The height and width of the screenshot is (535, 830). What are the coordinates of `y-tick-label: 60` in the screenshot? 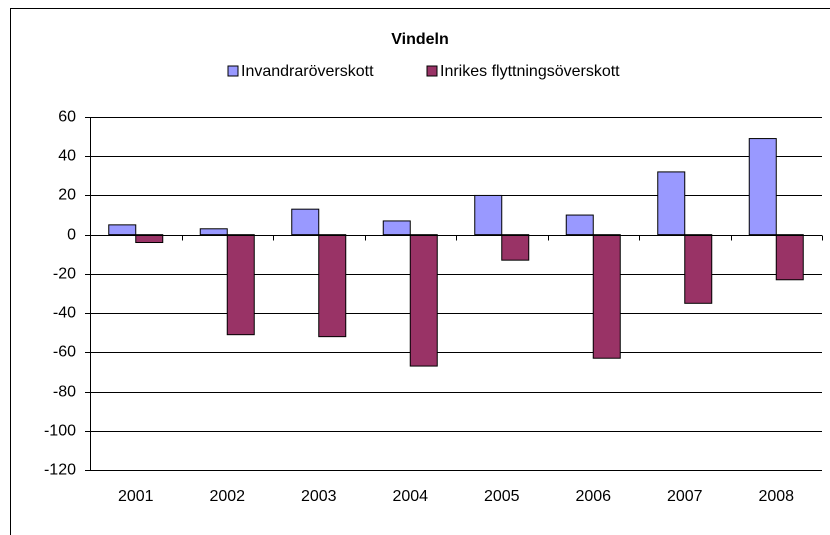 It's located at (67, 117).